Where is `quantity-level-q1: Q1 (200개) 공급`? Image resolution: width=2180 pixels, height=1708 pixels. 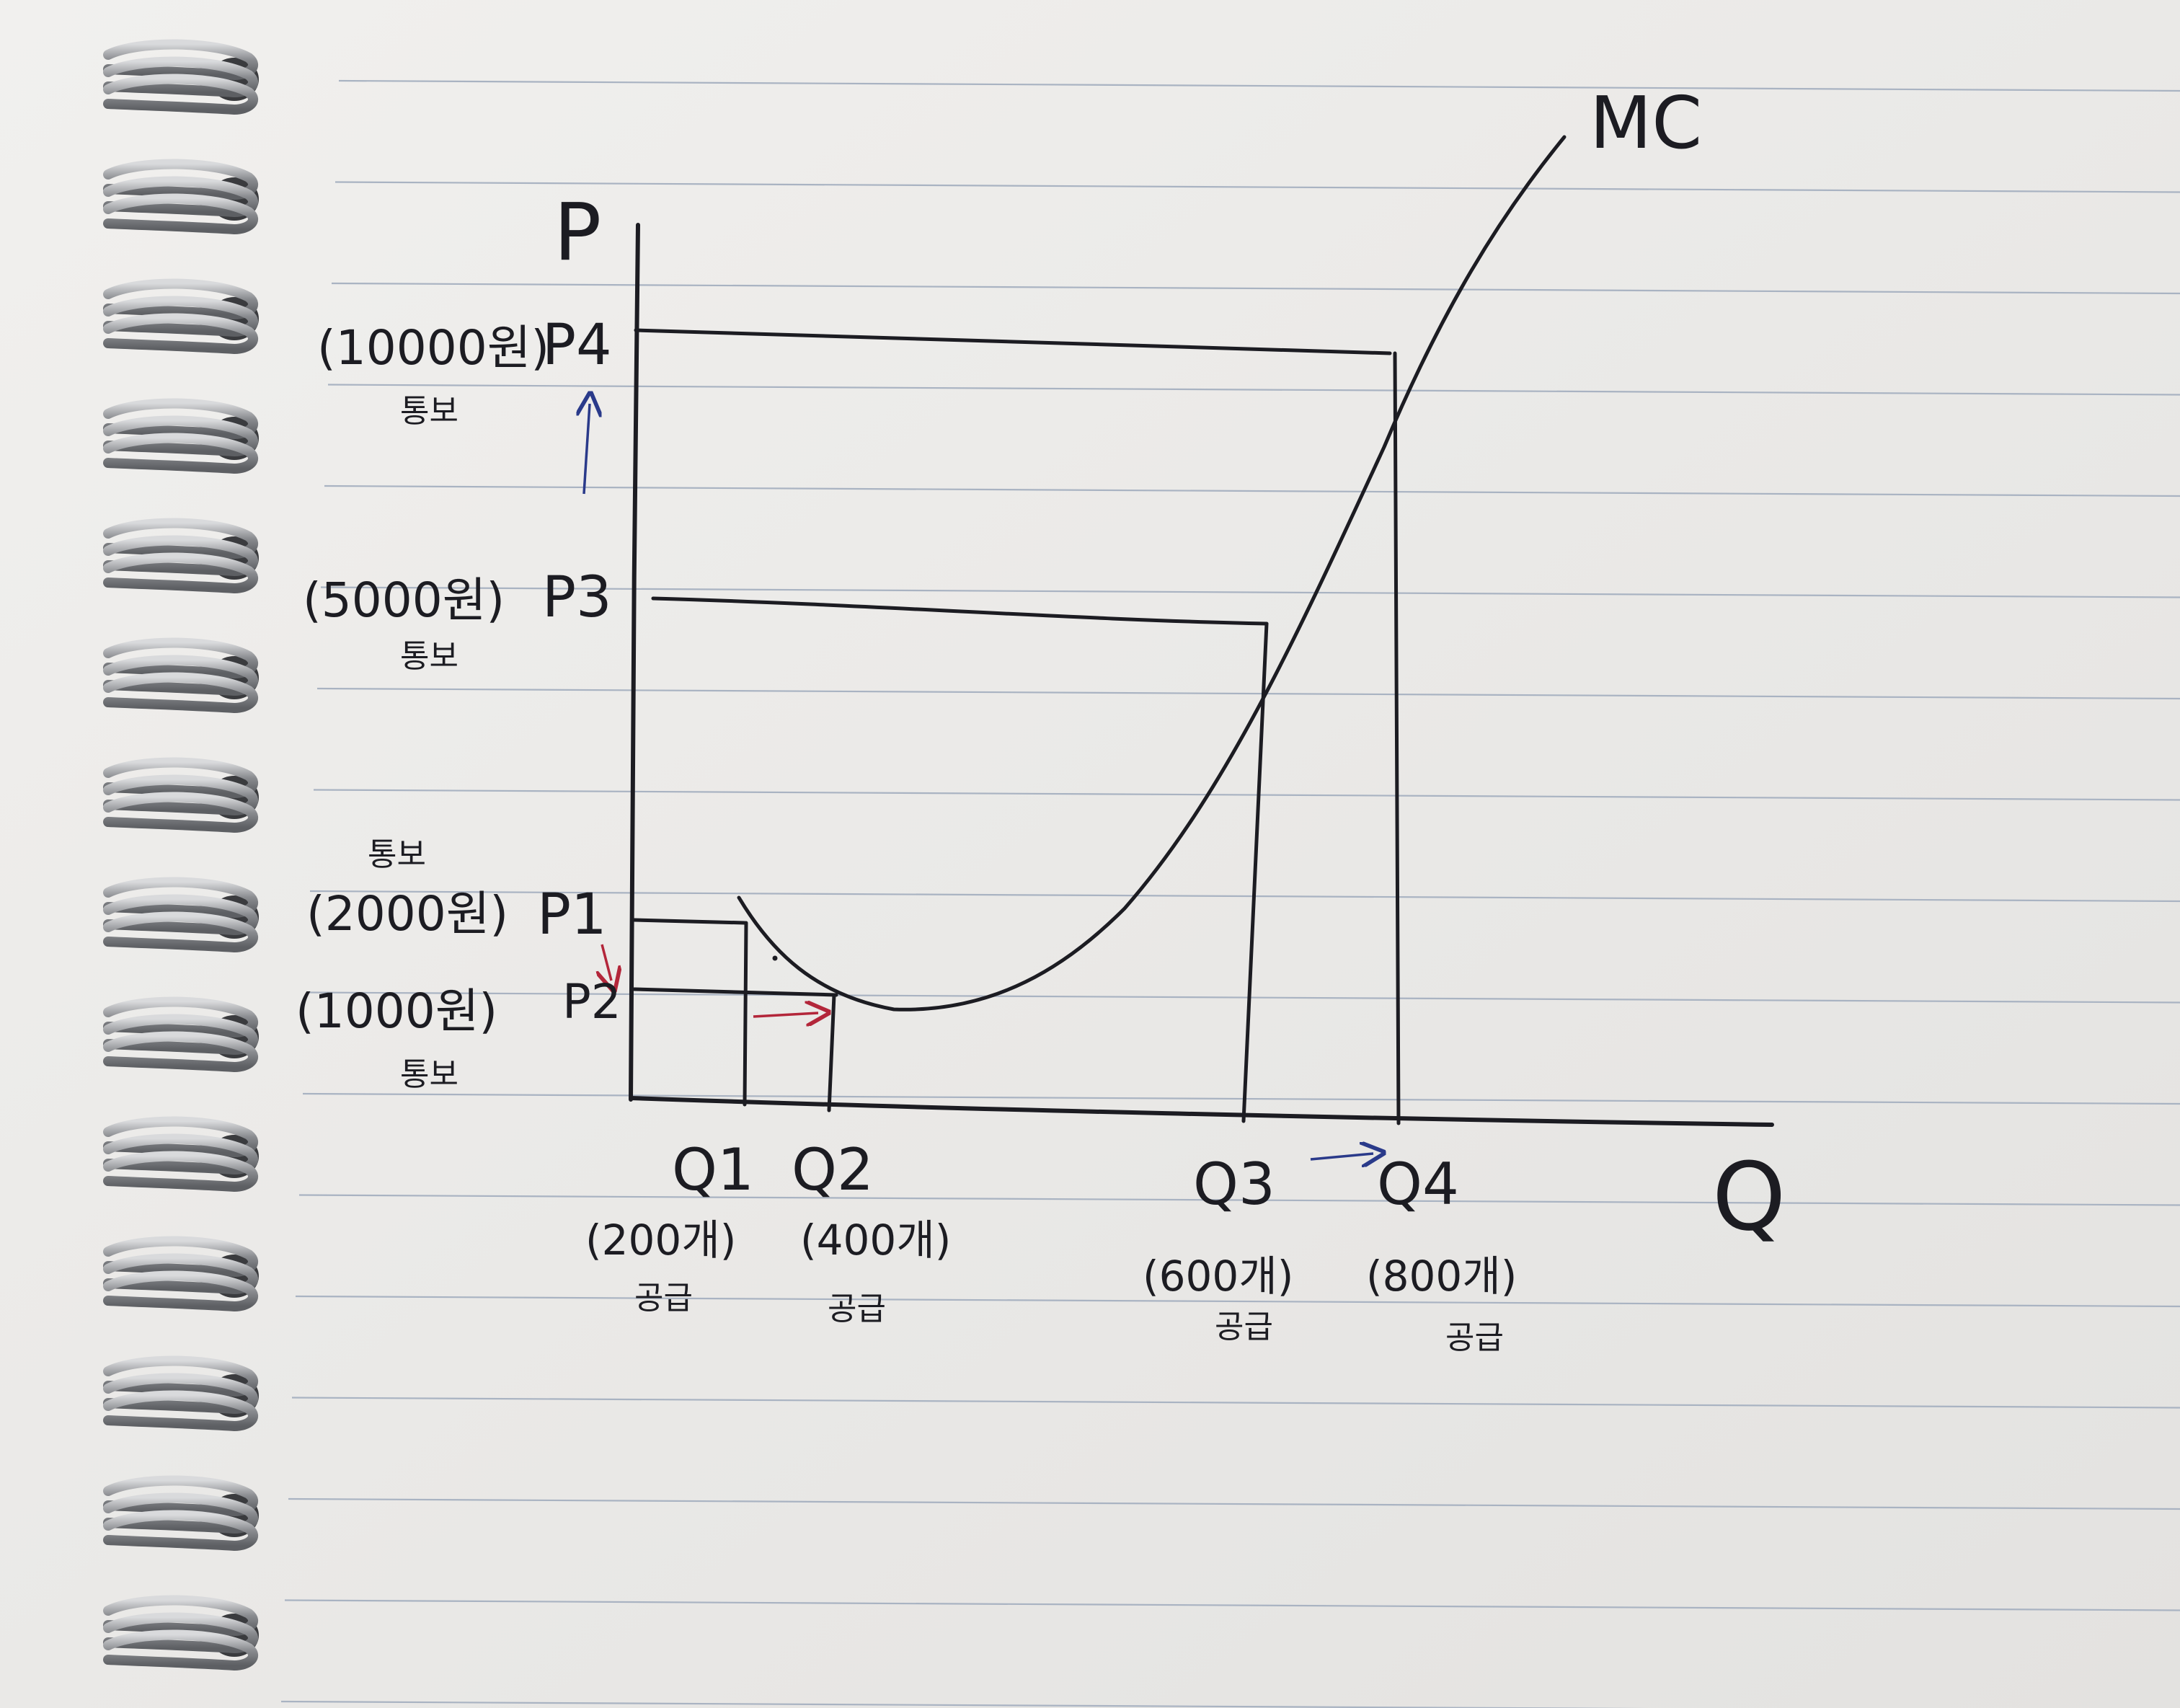 quantity-level-q1: Q1 (200개) 공급 is located at coordinates (669, 1226).